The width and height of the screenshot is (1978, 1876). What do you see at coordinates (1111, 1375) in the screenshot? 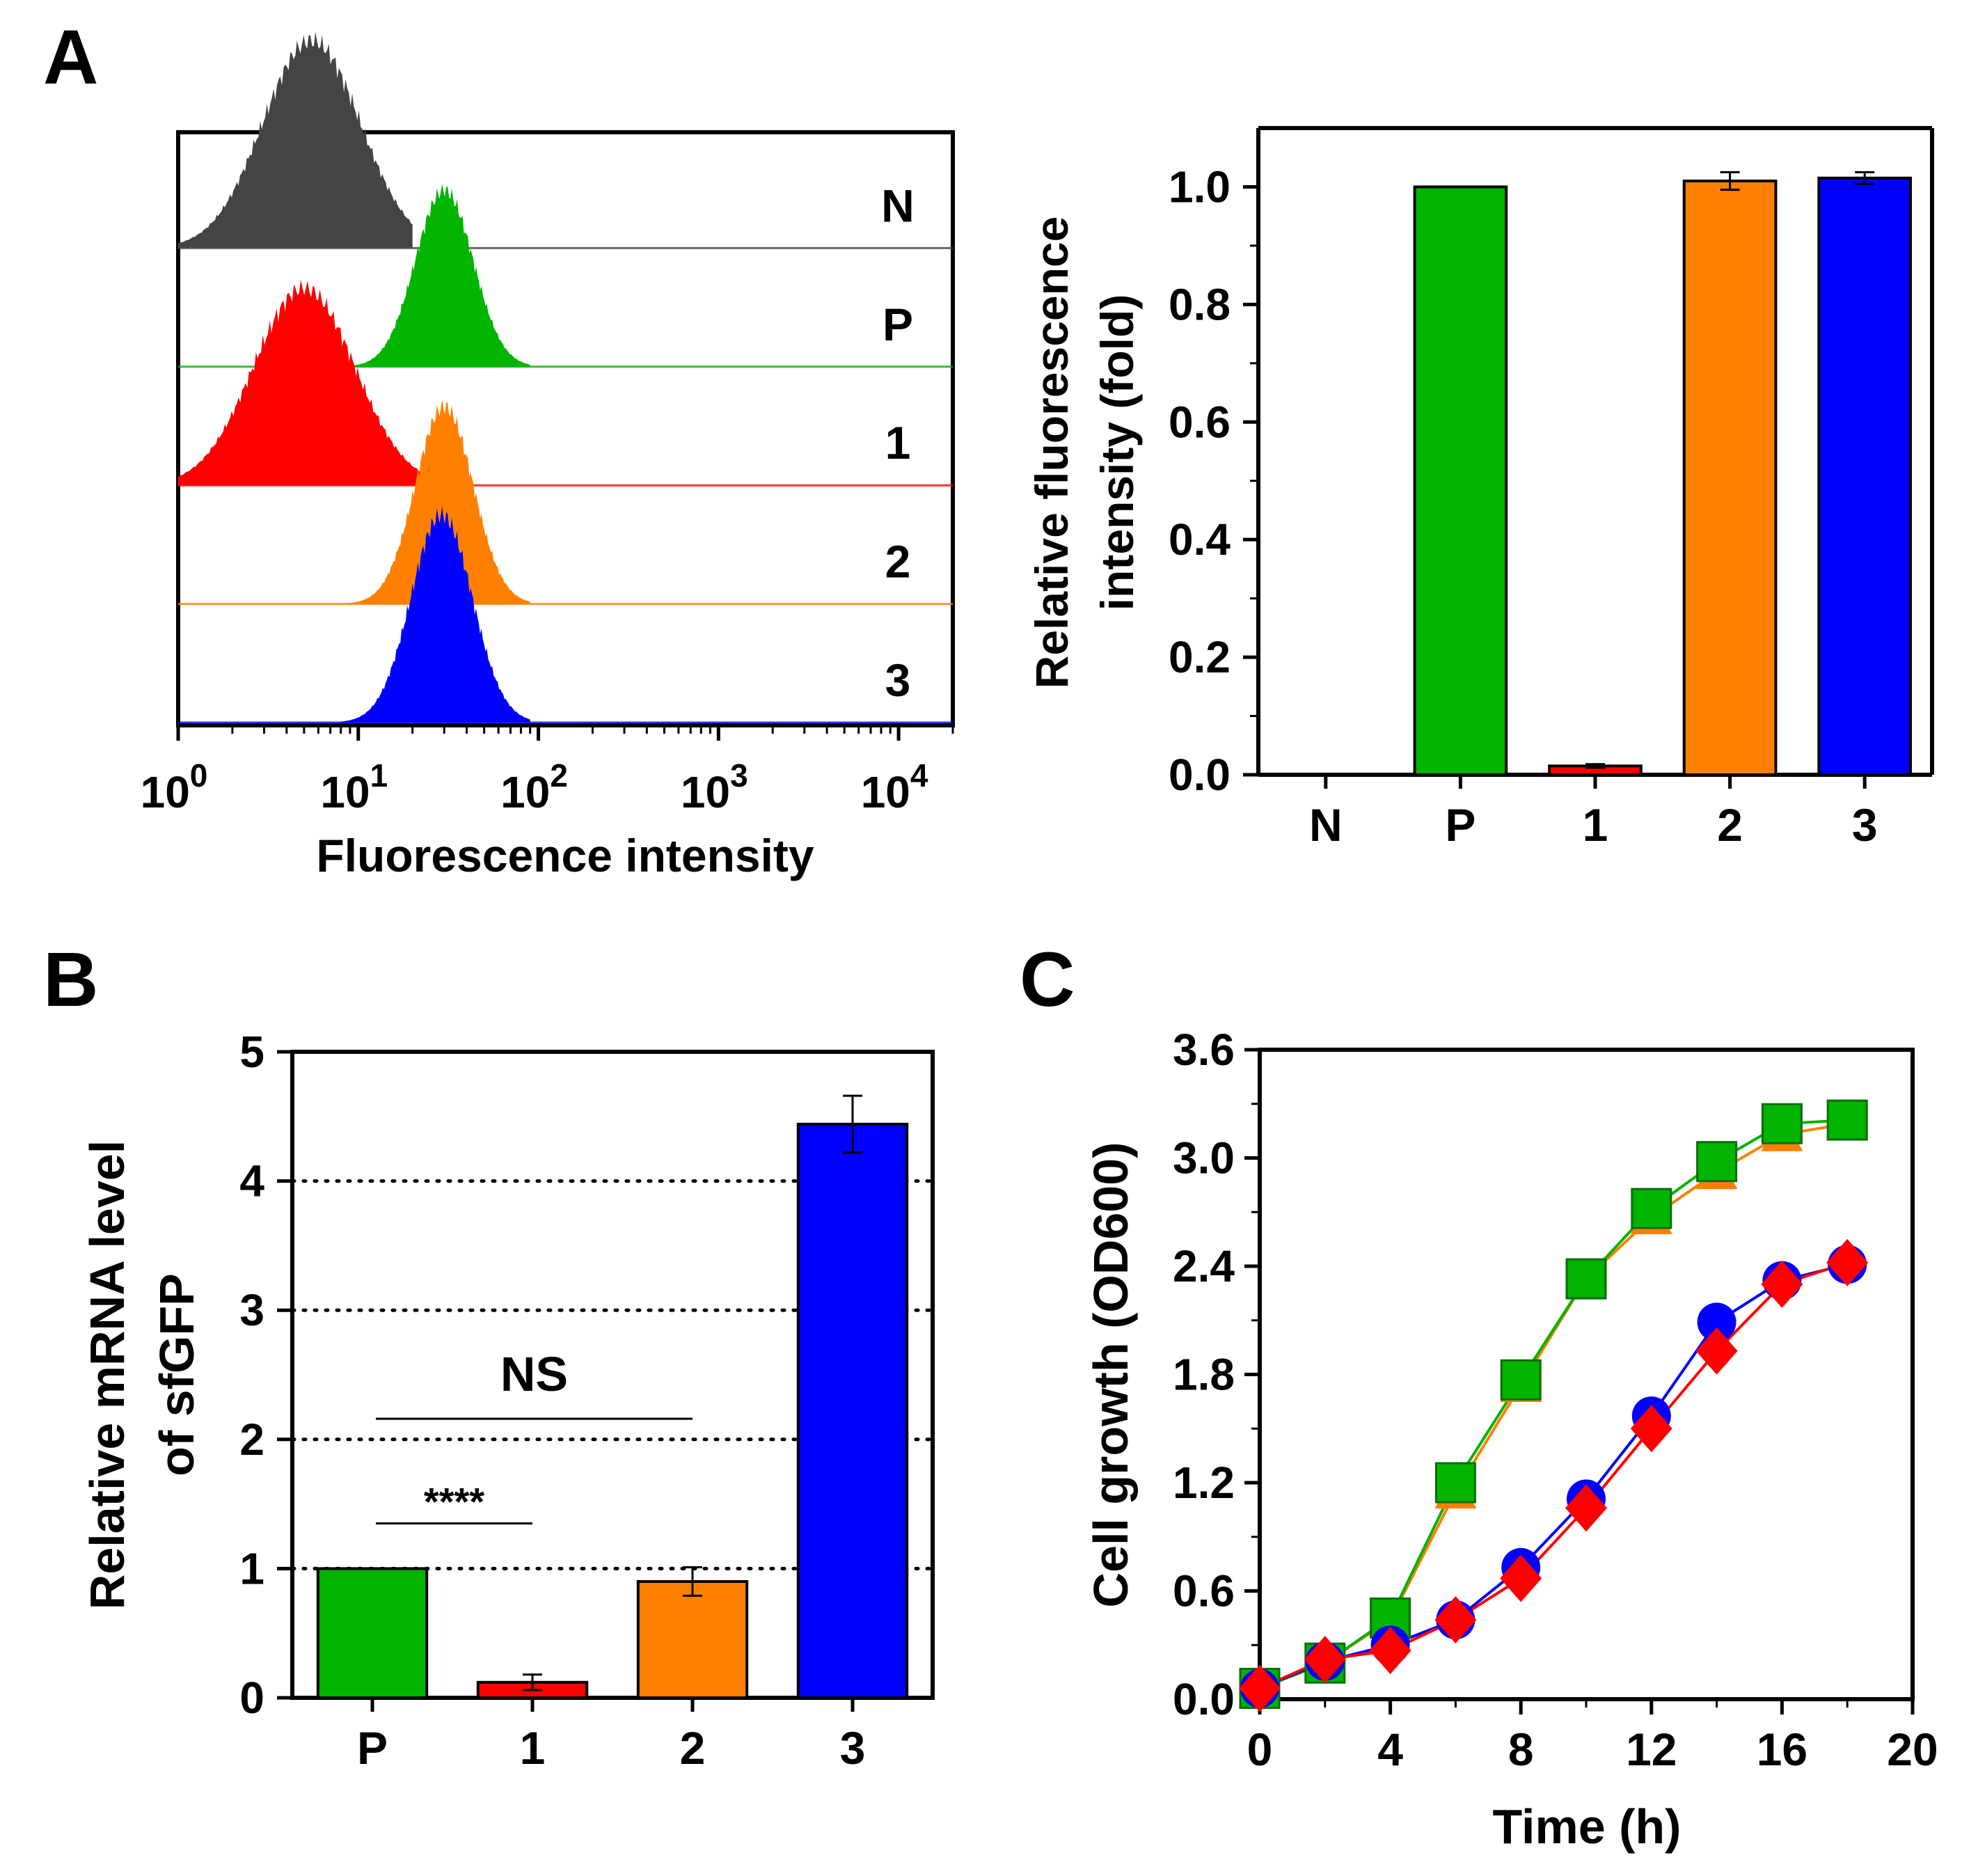
I see `growth-y-axis-title: Cell growth (OD600)` at bounding box center [1111, 1375].